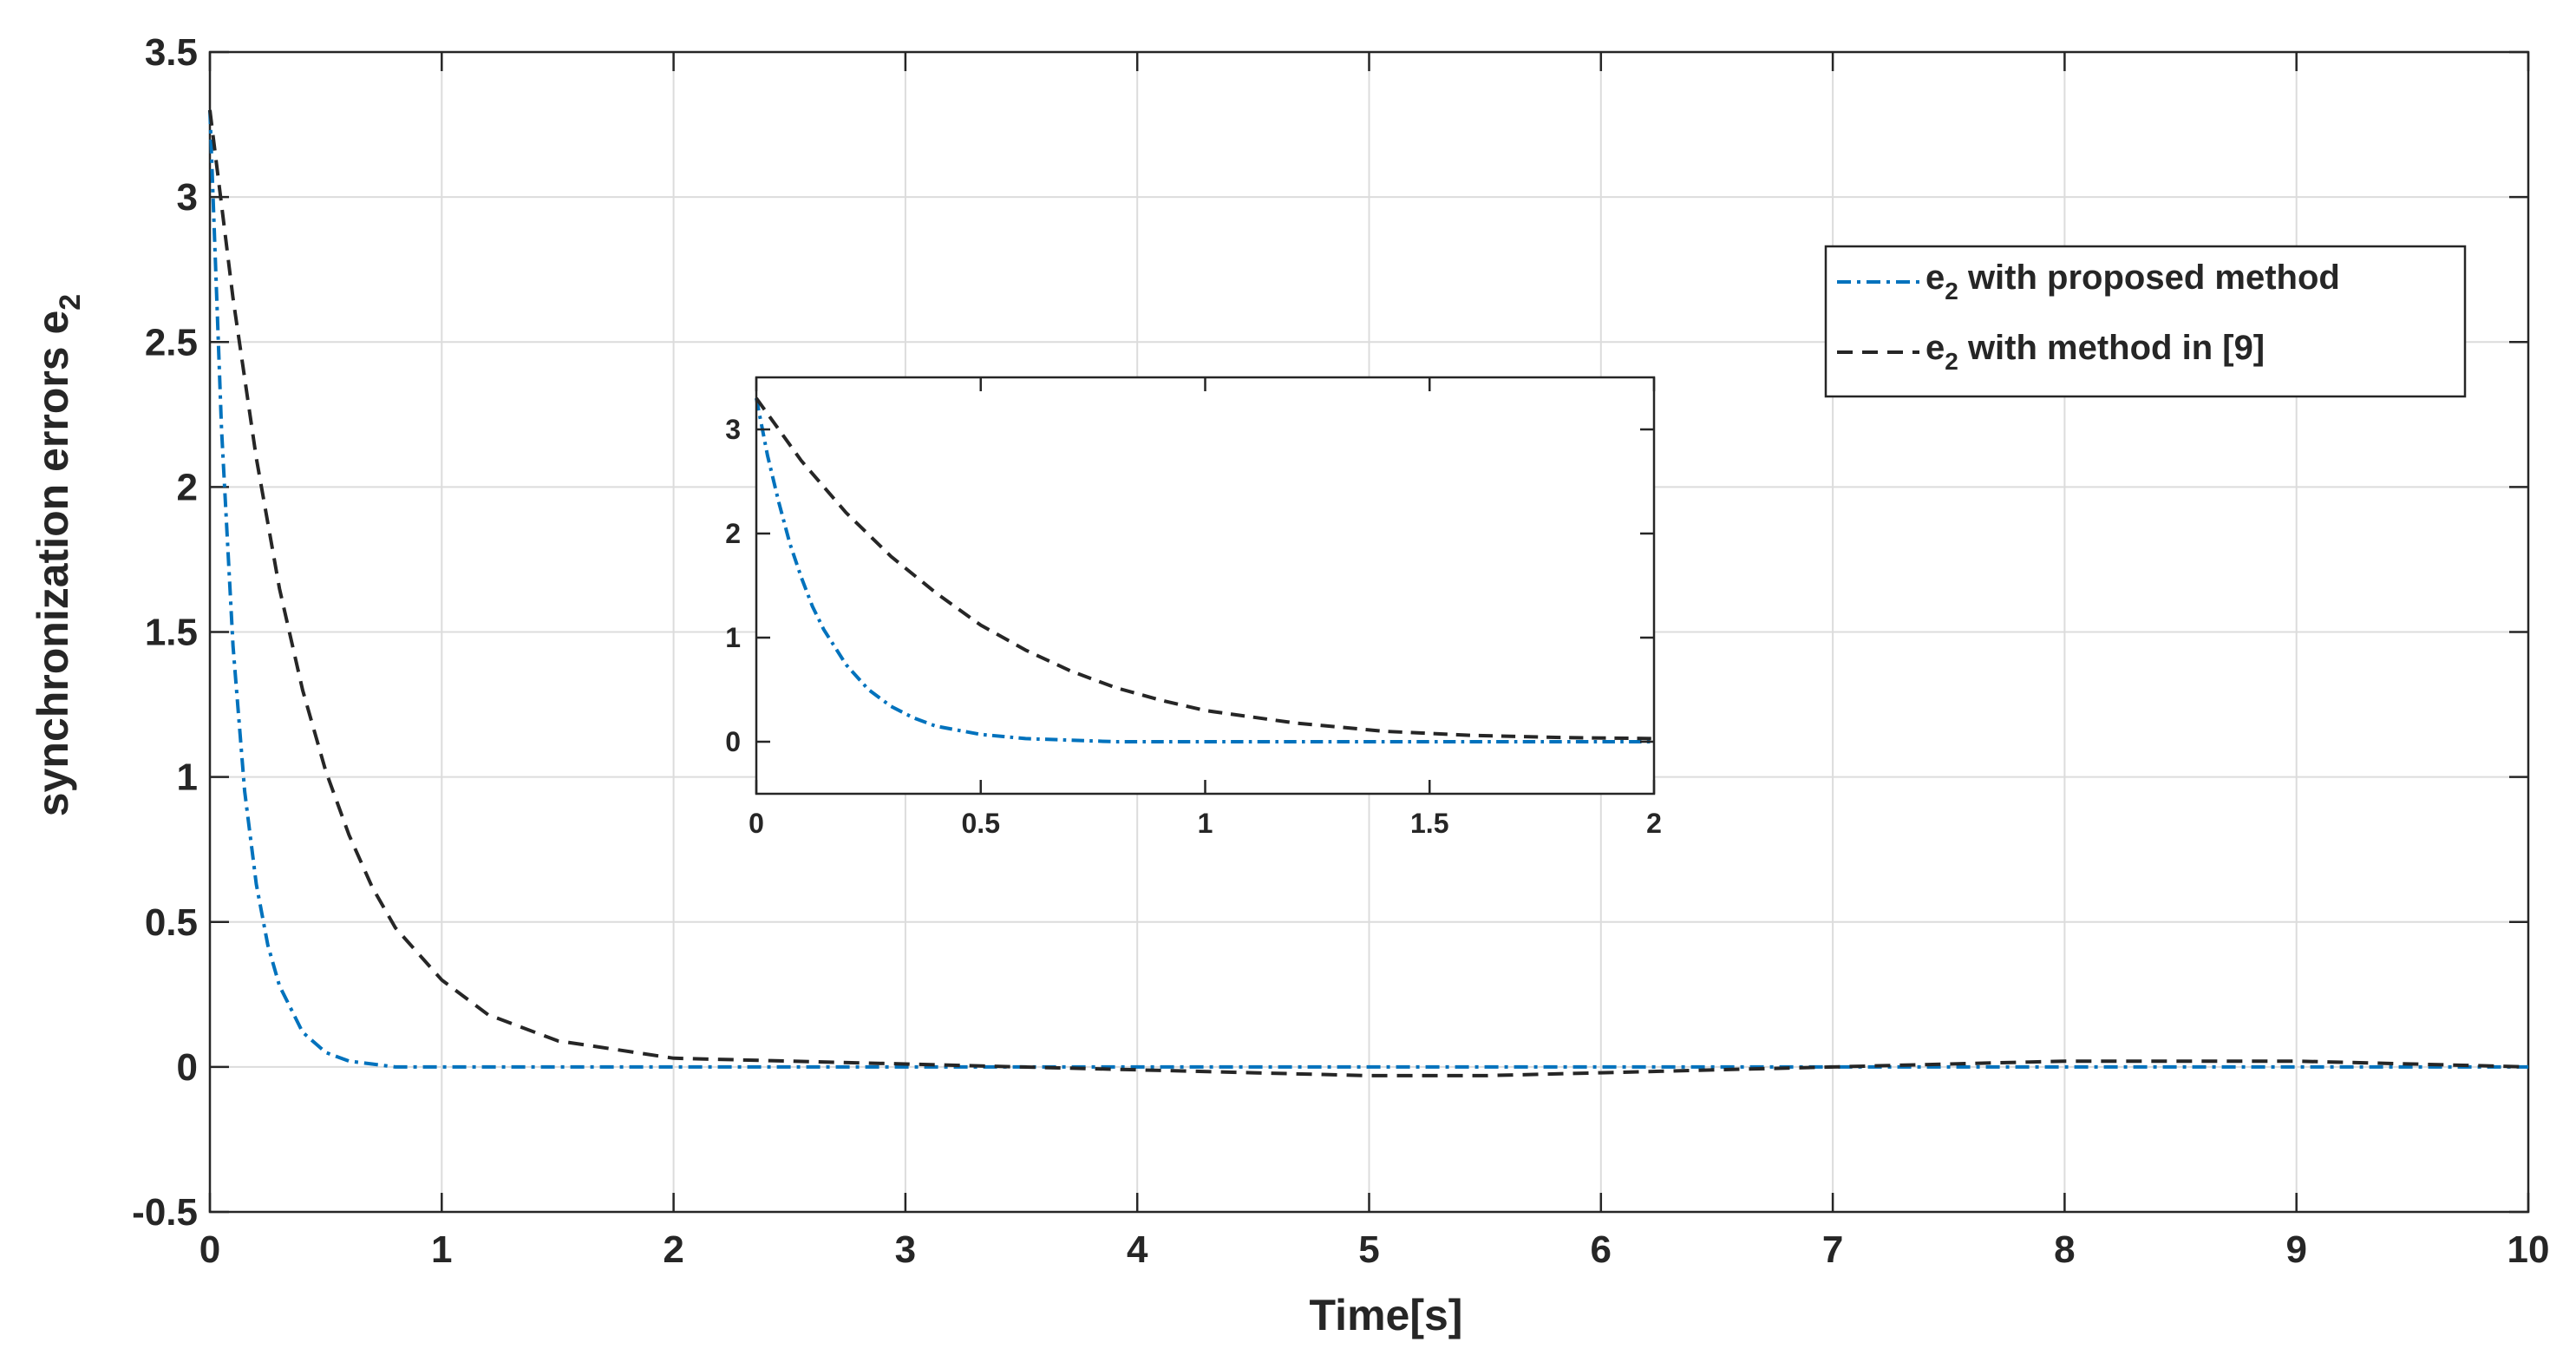 This screenshot has height=1362, width=2576. I want to click on x-tick-label-1: 0.5, so click(981, 824).